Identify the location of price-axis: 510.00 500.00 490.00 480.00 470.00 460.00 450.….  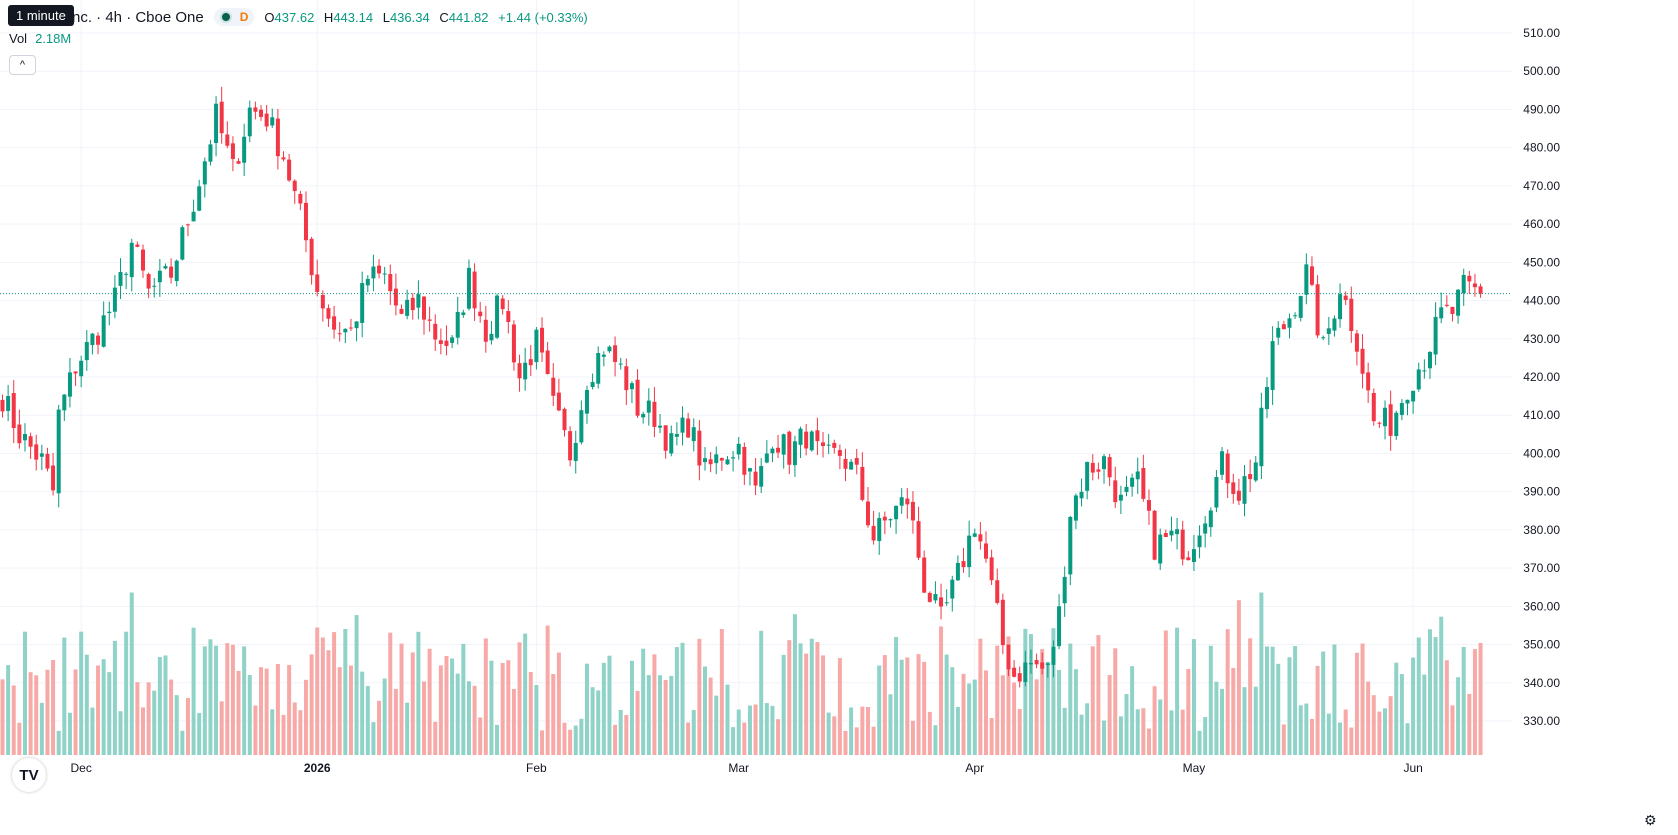
(1595, 417).